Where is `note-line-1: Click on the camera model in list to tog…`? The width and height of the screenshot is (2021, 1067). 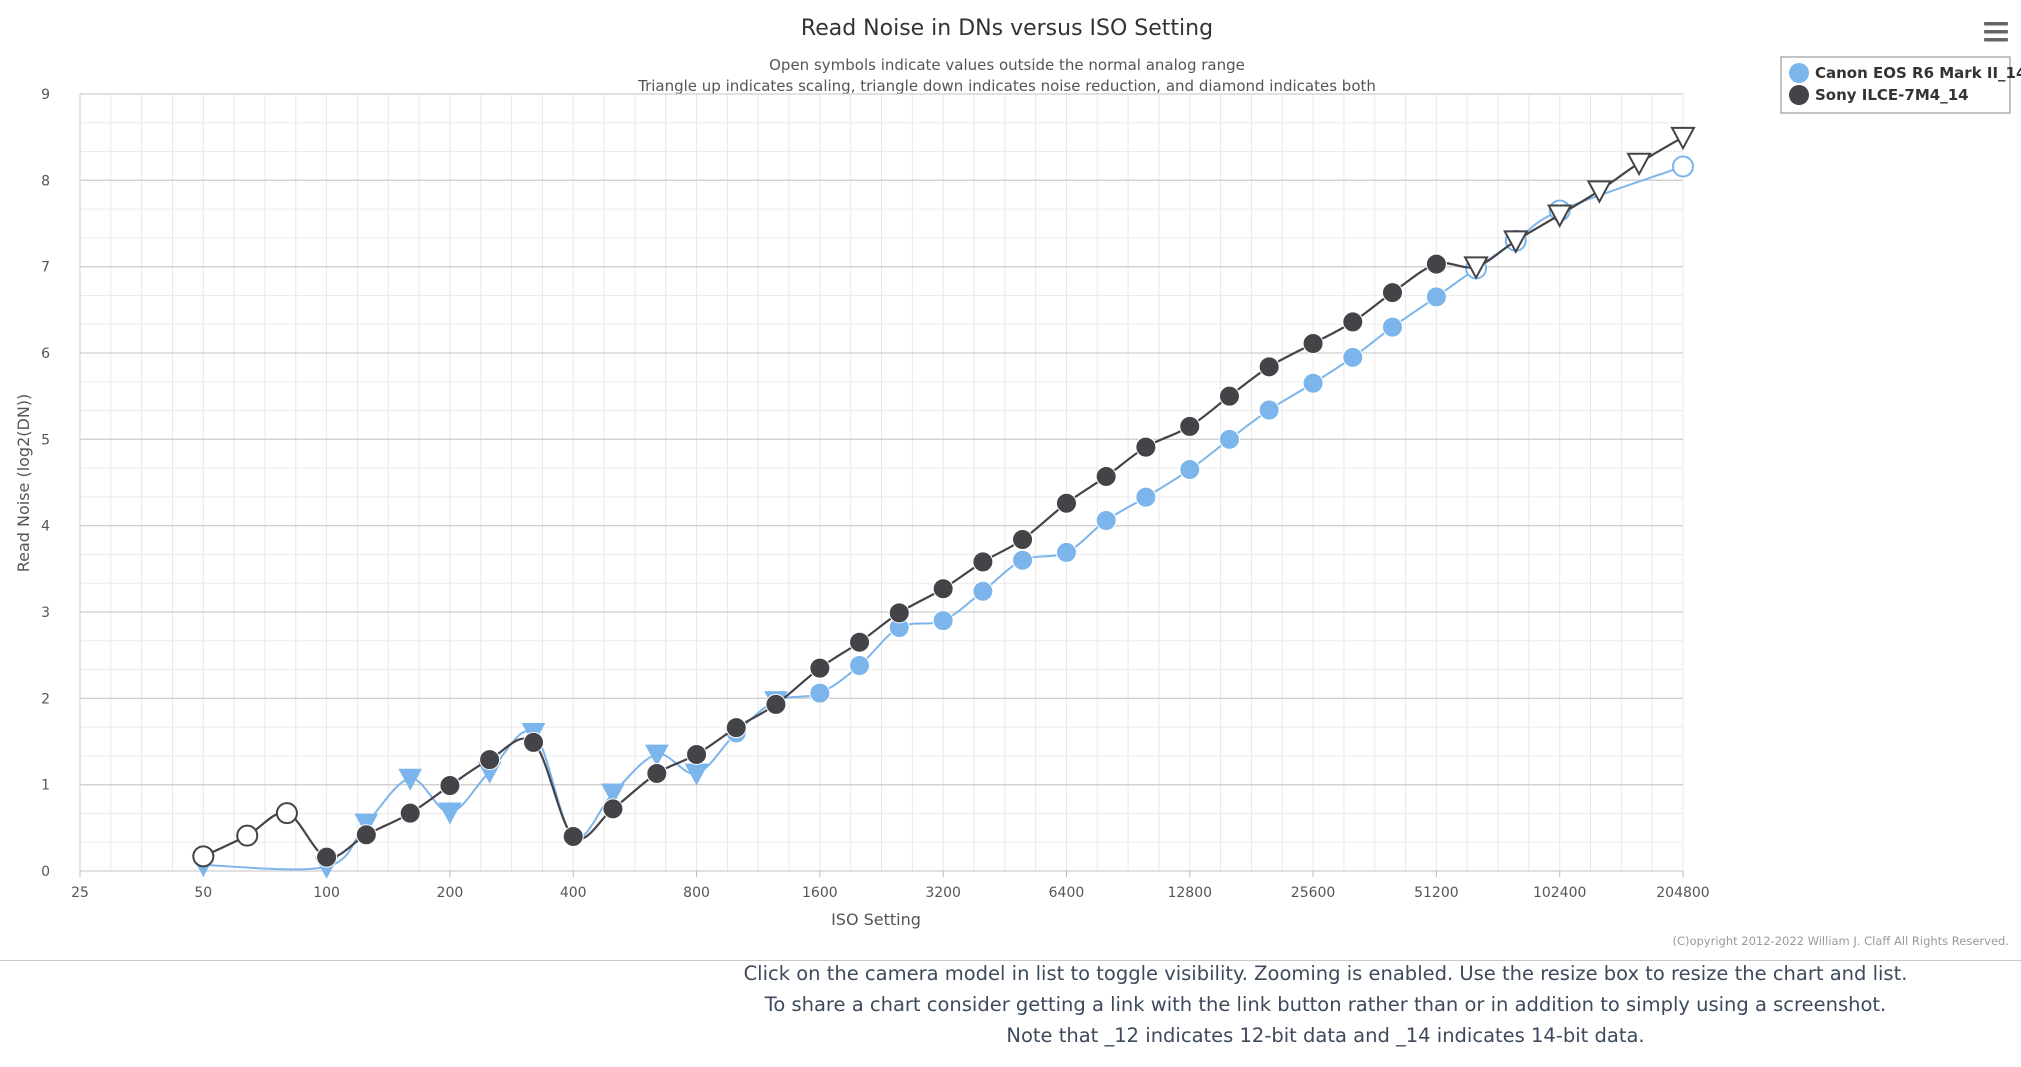
note-line-1: Click on the camera model in list to tog… is located at coordinates (1010, 973).